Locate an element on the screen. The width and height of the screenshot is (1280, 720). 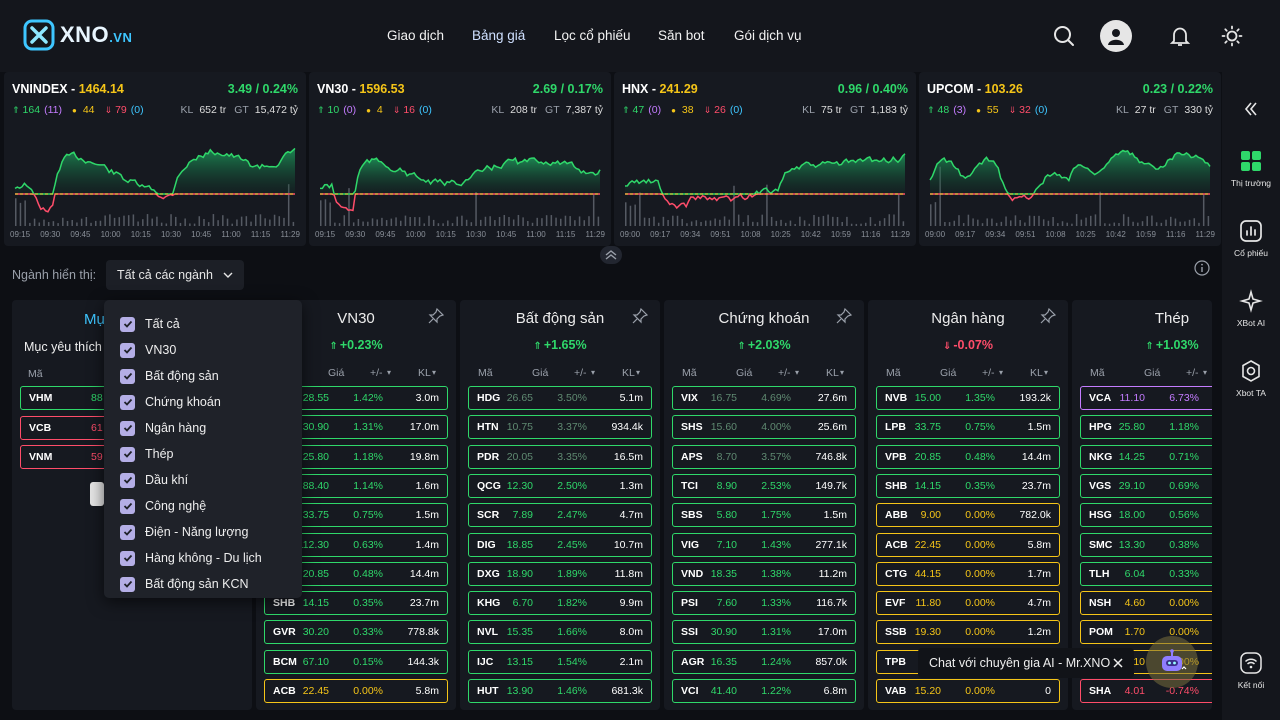
close-icon is located at coordinates (1118, 663).